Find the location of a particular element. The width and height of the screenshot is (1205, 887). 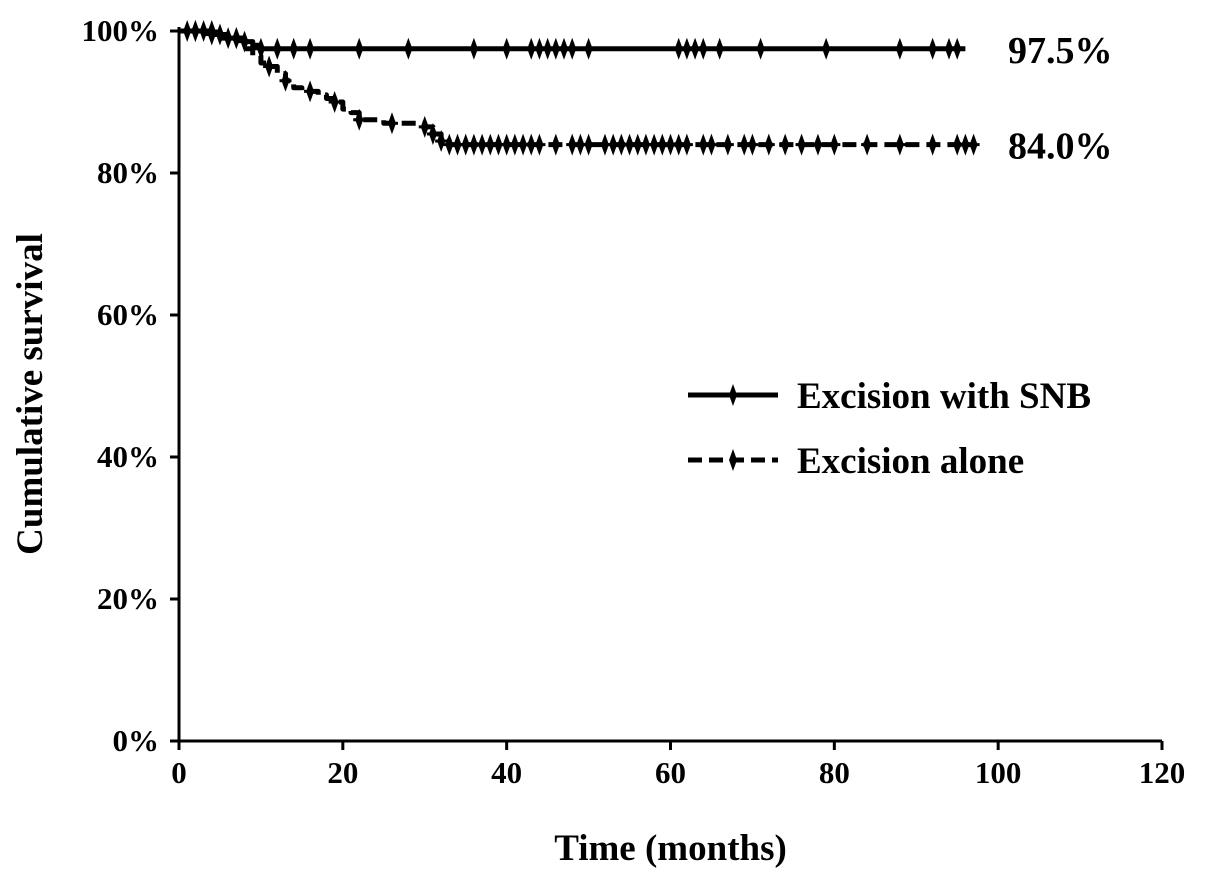

legend: Excision with SNB Excision alone is located at coordinates (889, 429).